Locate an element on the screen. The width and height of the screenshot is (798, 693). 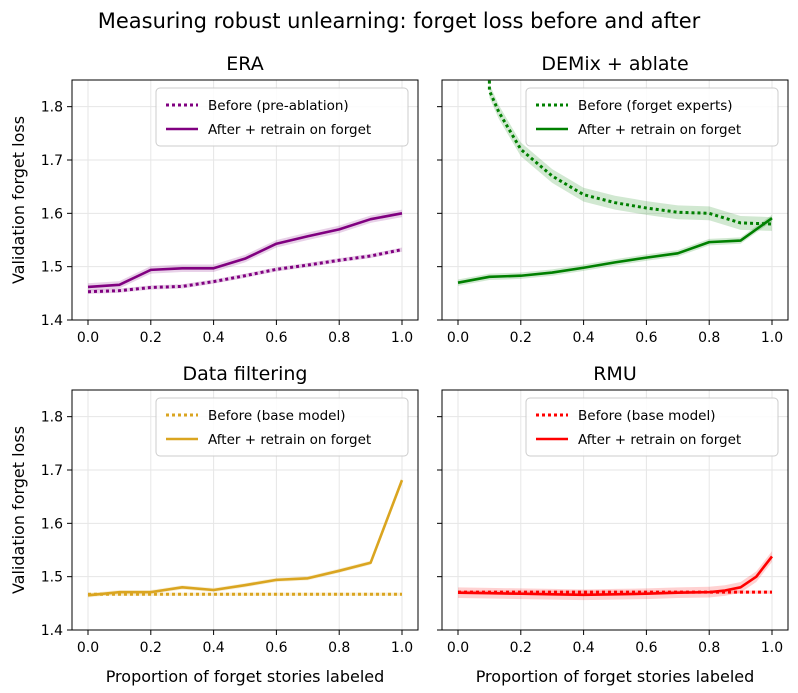
panel-title: ERA is located at coordinates (244, 64).